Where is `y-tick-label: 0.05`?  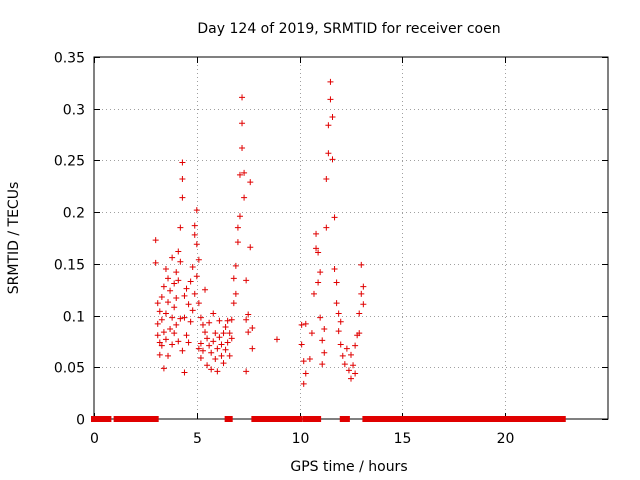 y-tick-label: 0.05 is located at coordinates (69, 369).